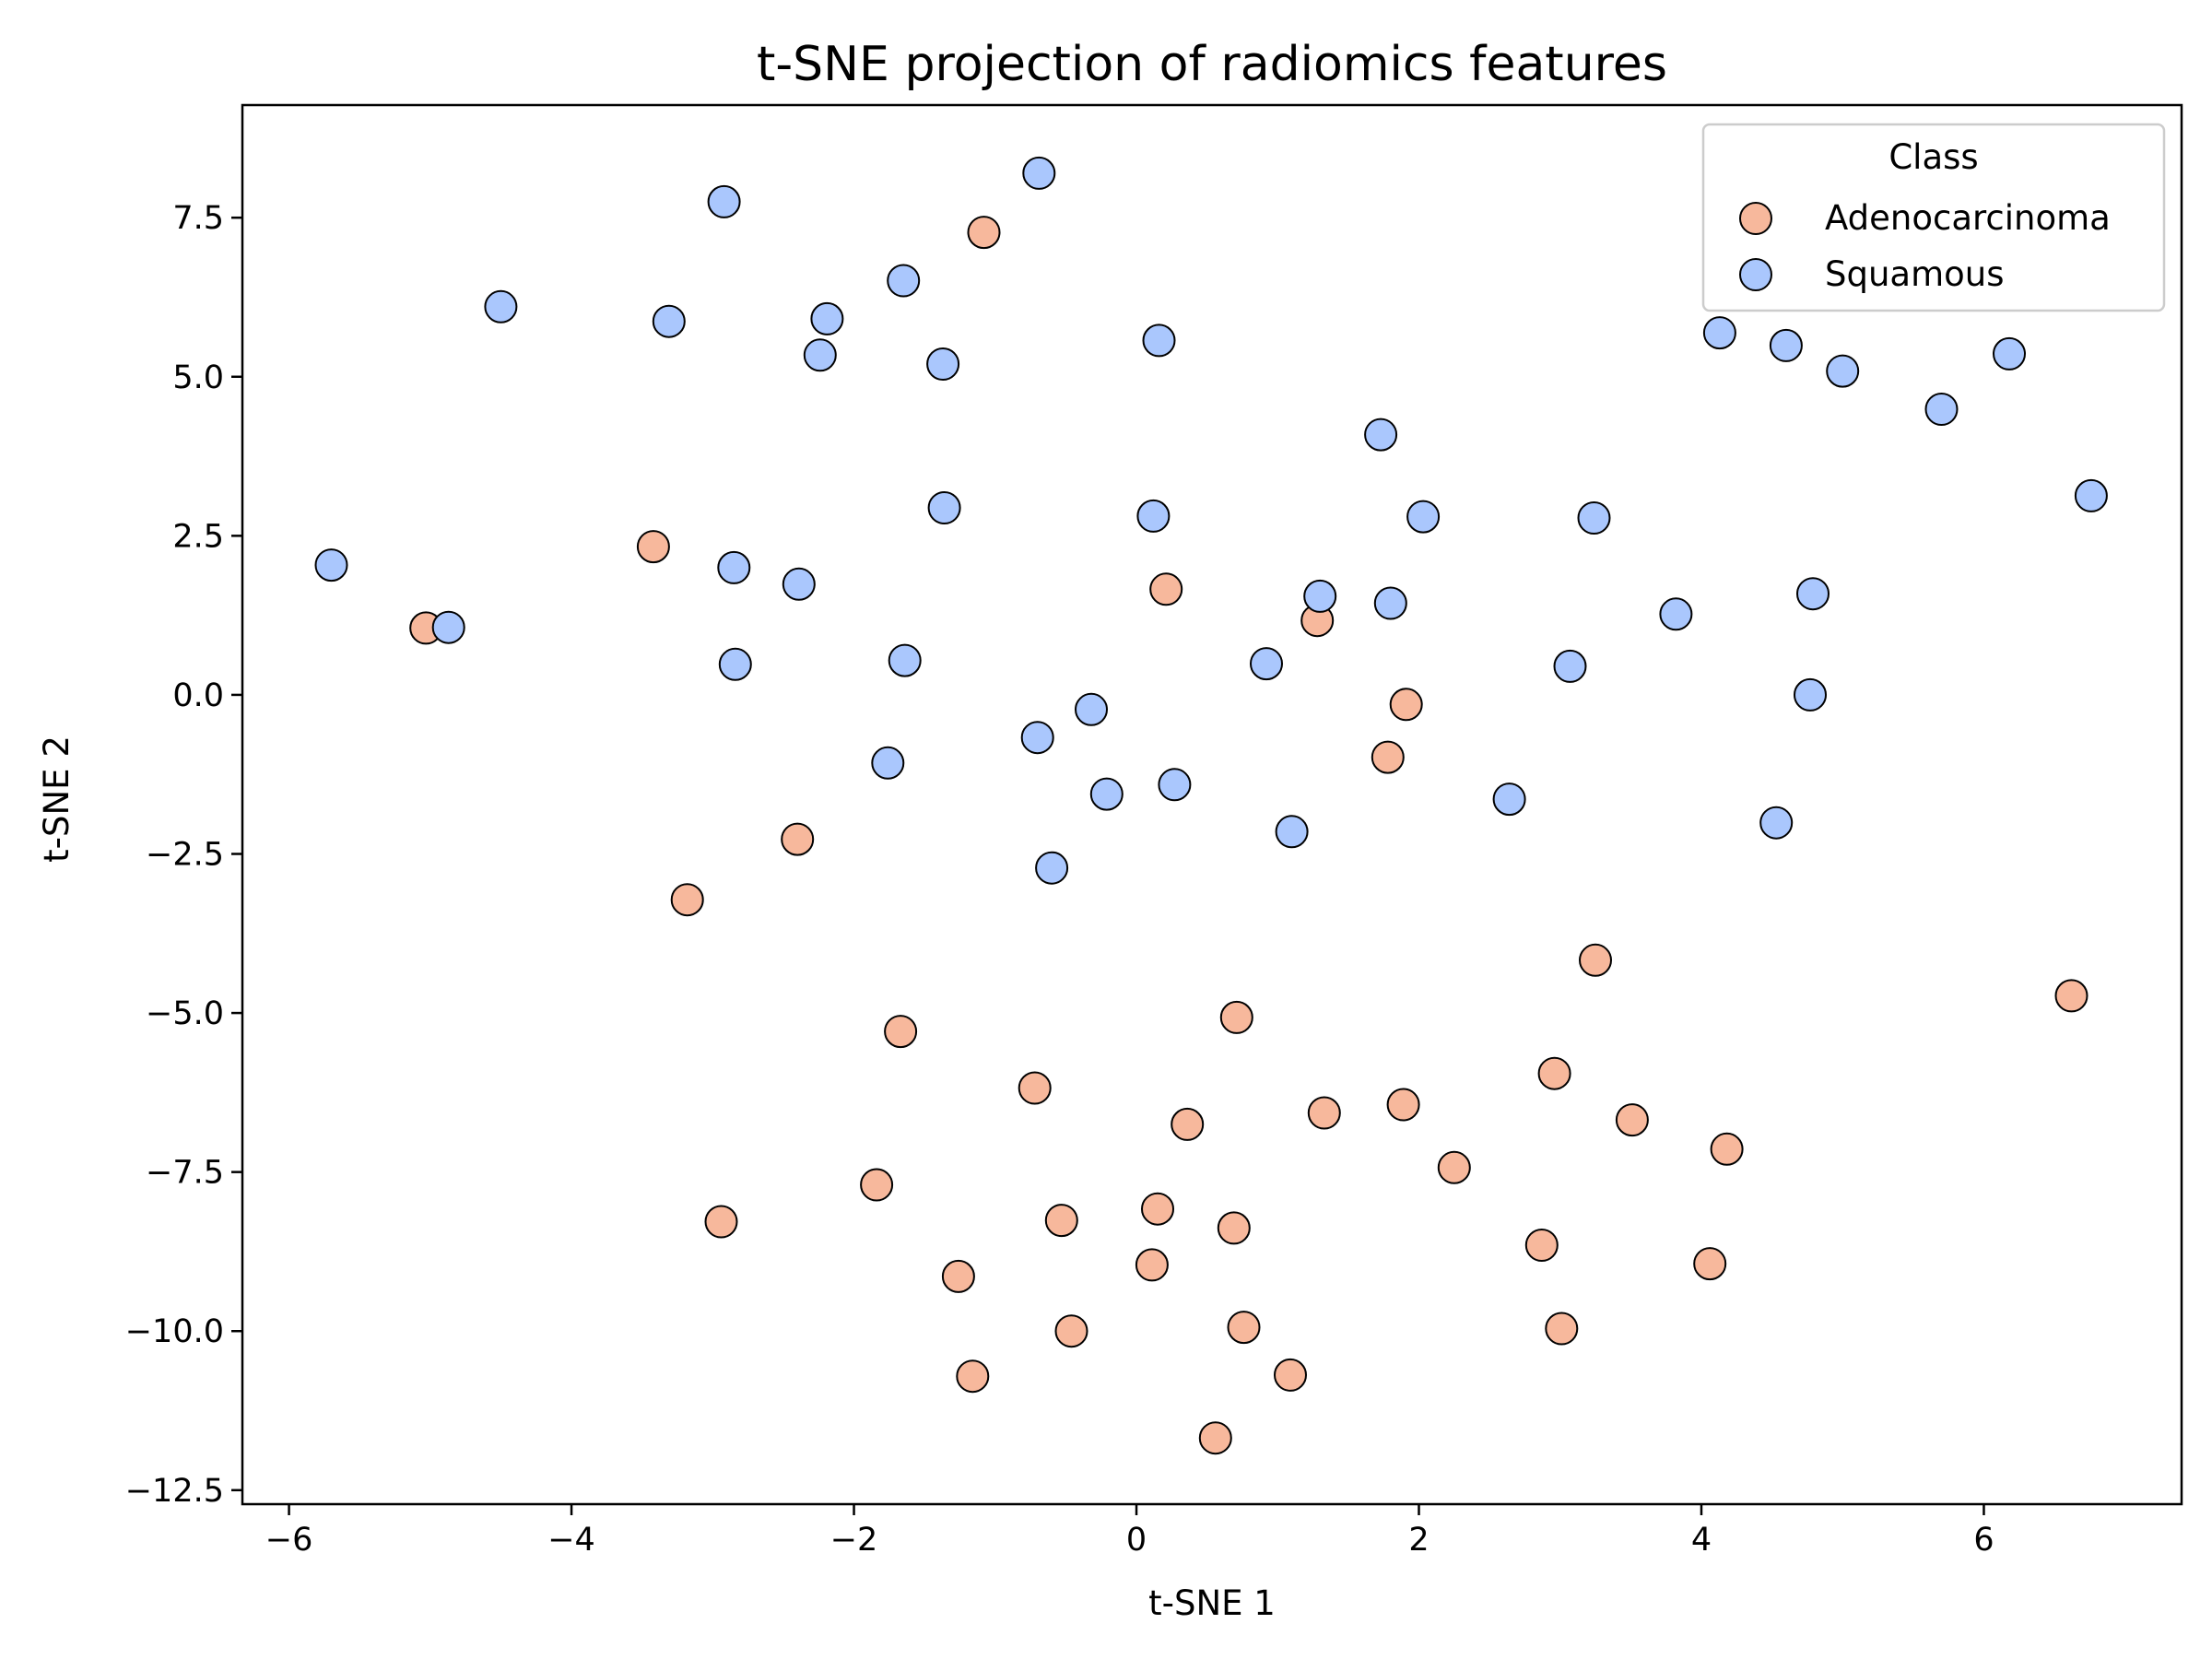  Describe the element at coordinates (1755, 274) in the screenshot. I see `legend-marker-squamous` at that location.